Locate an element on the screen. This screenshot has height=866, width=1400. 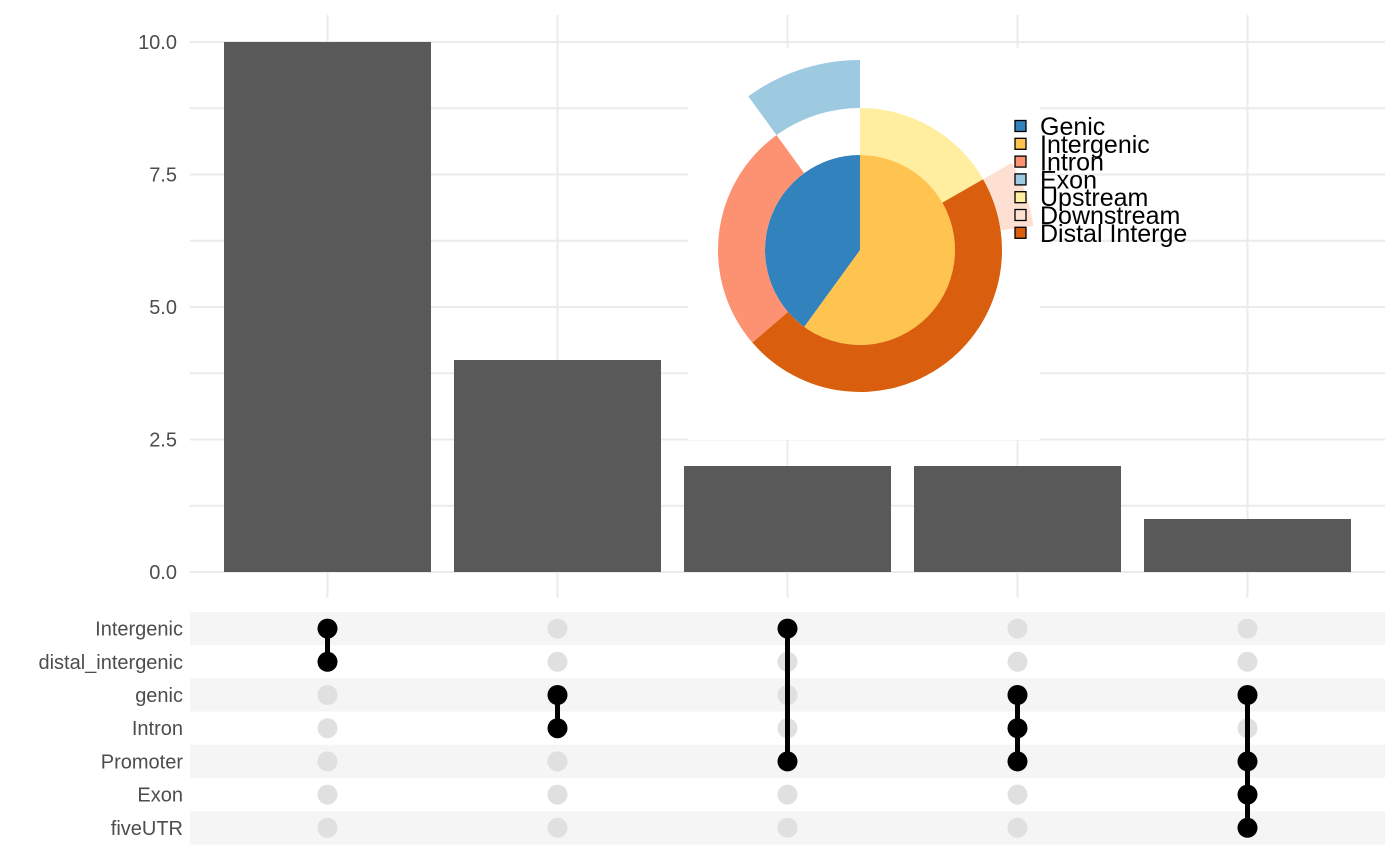
y-tick-label: 5.0 is located at coordinates (163, 308).